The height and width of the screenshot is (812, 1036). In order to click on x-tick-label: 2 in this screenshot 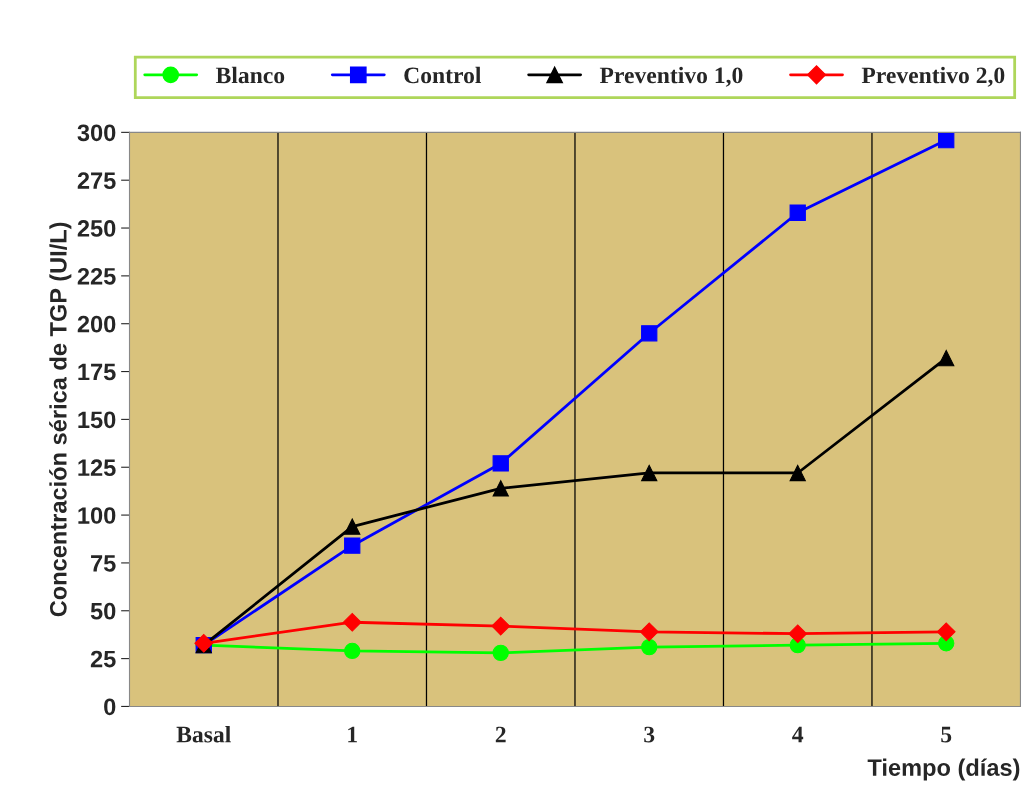, I will do `click(500, 734)`.